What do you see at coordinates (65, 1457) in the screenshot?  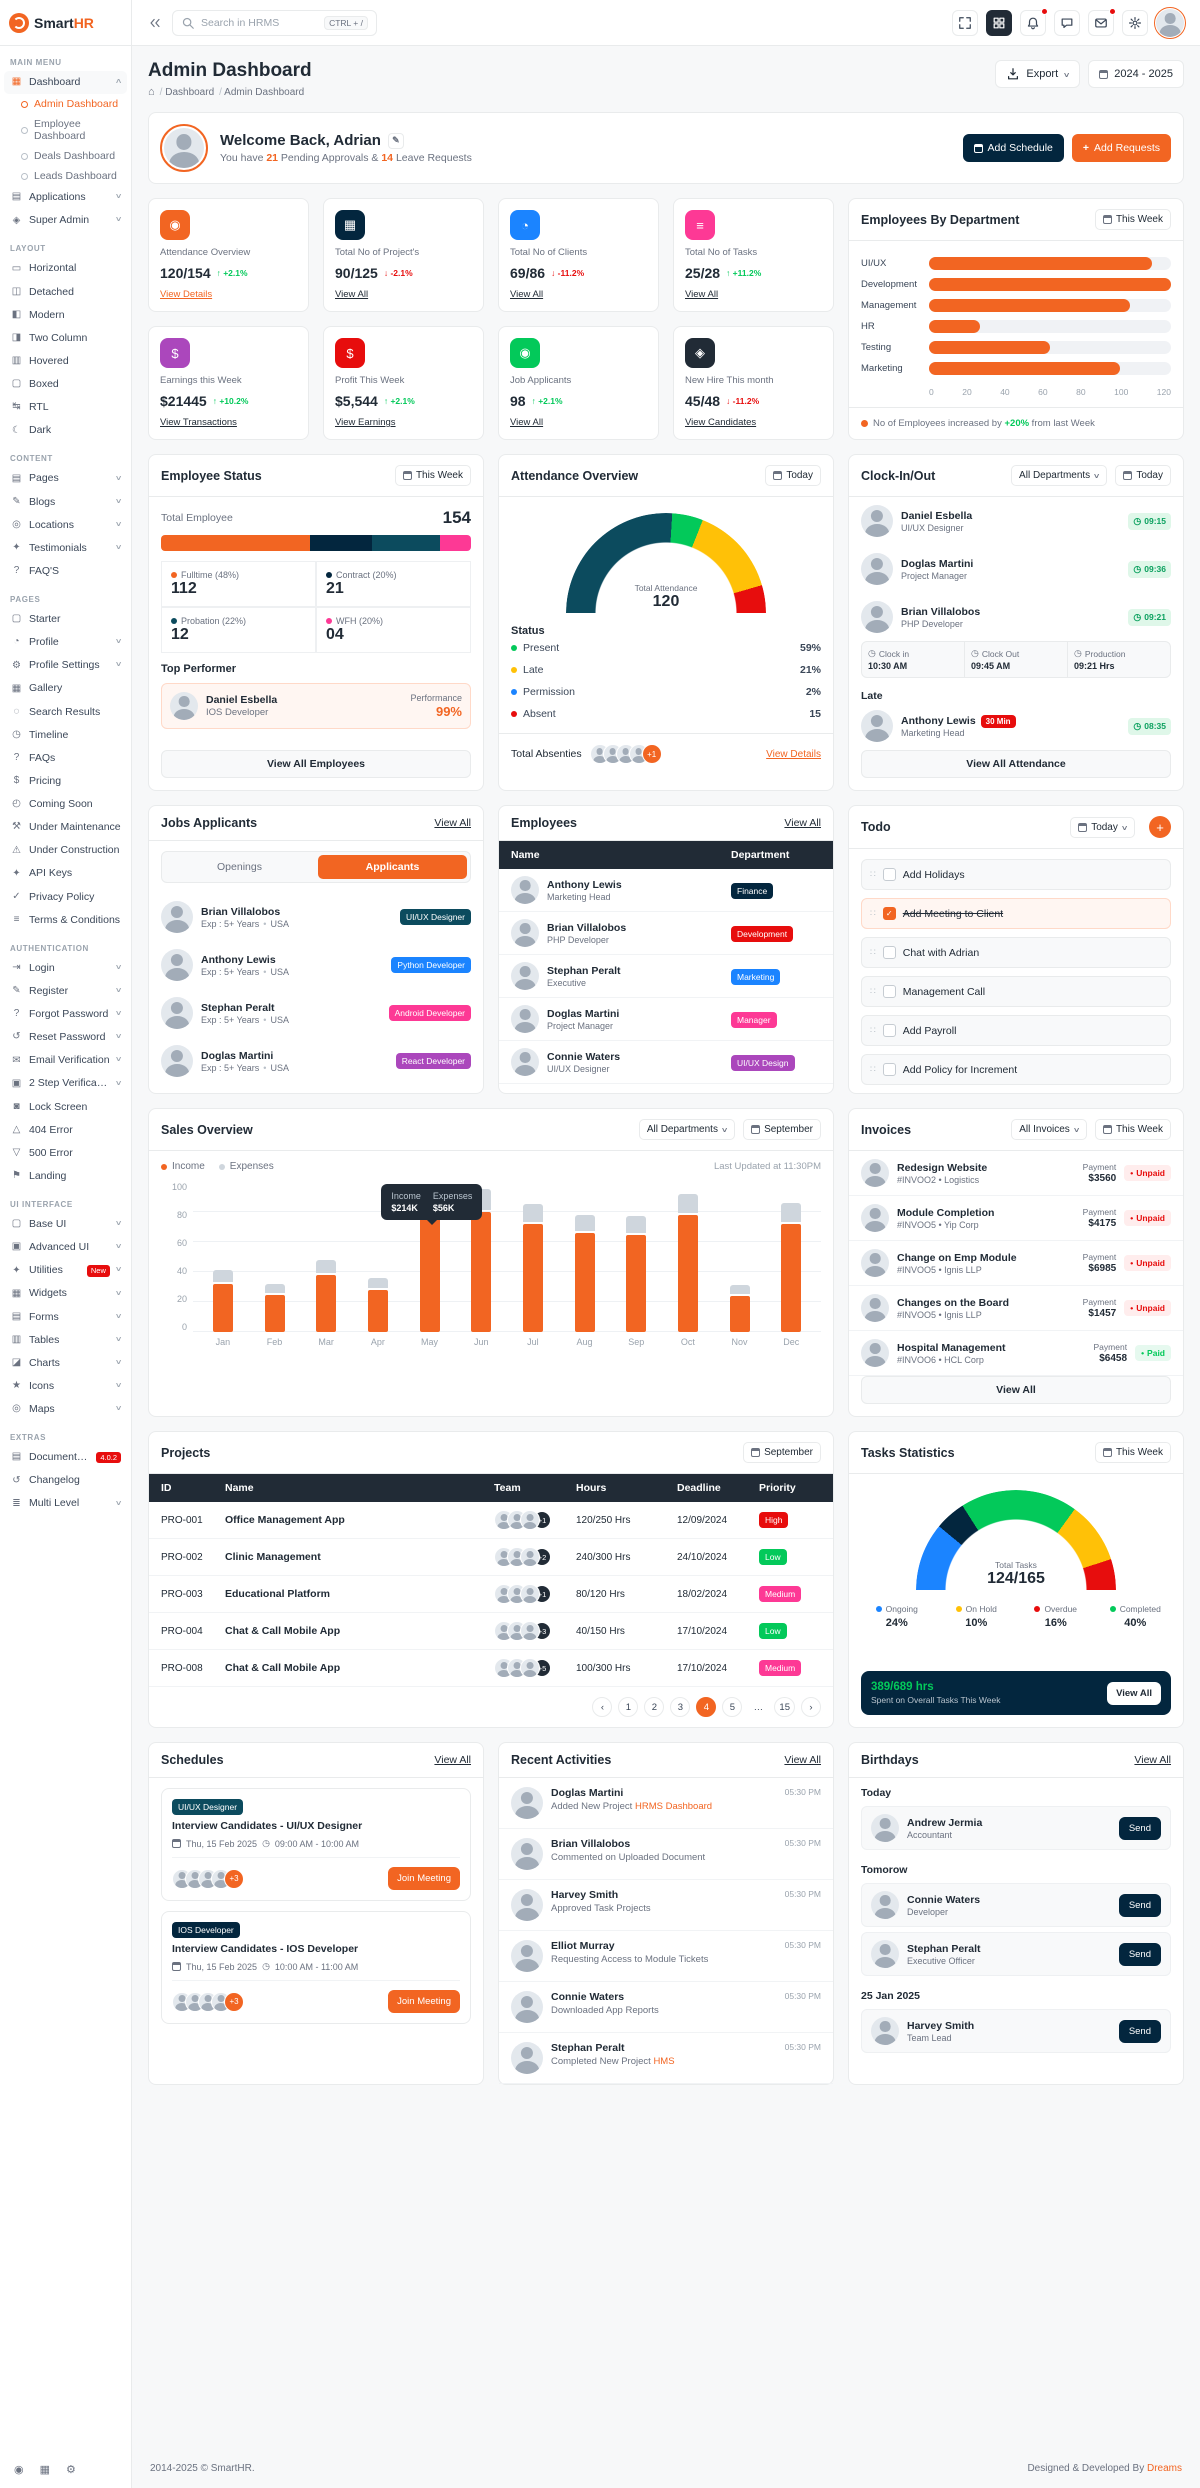 I see `sidebar-item: ▤ Documentation 4.0.2` at bounding box center [65, 1457].